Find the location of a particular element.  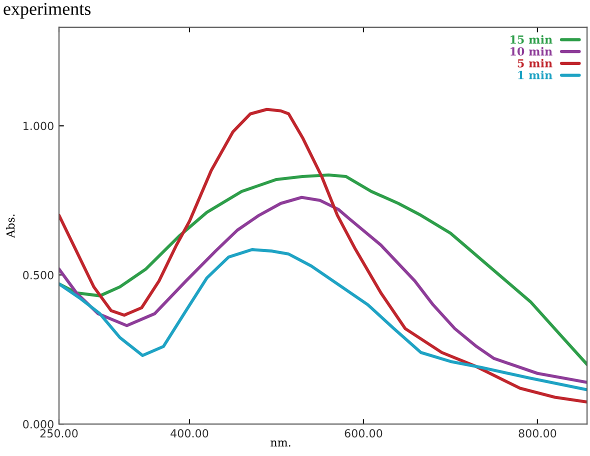

legend-label: 15 min is located at coordinates (531, 39).